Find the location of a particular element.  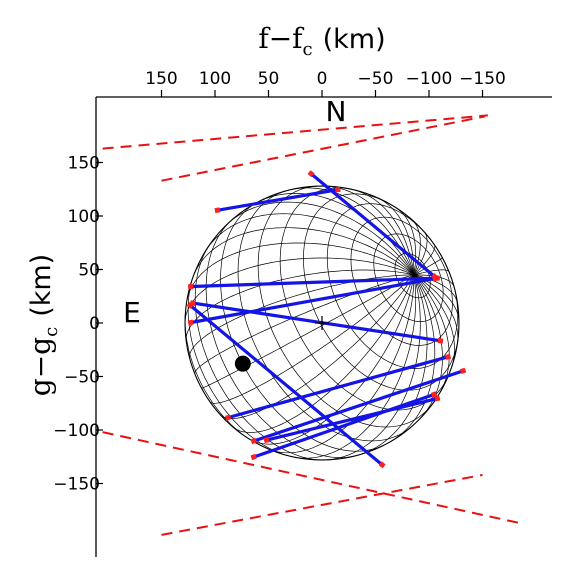

x-tick-label: 50 is located at coordinates (269, 79).